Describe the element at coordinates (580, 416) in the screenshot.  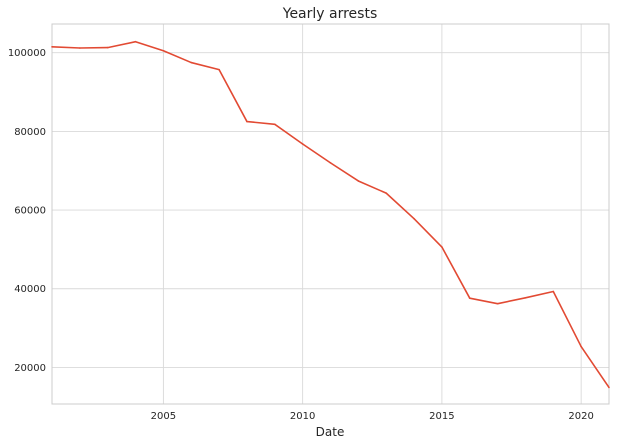
I see `x-tick-label: 2020` at that location.